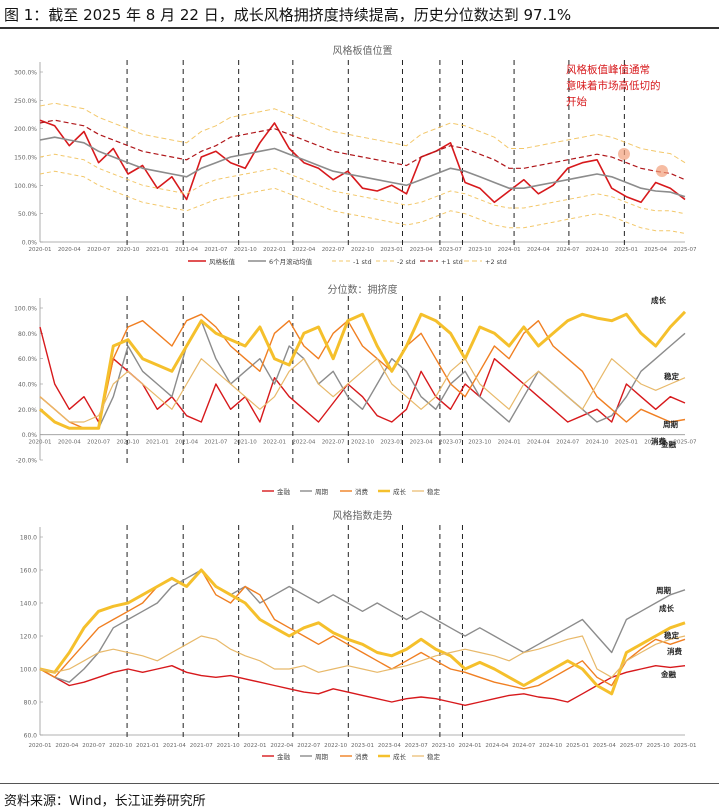 Image resolution: width=719 pixels, height=810 pixels. I want to click on source-note: 资料来源：Wind，长江证券研究所, so click(105, 801).